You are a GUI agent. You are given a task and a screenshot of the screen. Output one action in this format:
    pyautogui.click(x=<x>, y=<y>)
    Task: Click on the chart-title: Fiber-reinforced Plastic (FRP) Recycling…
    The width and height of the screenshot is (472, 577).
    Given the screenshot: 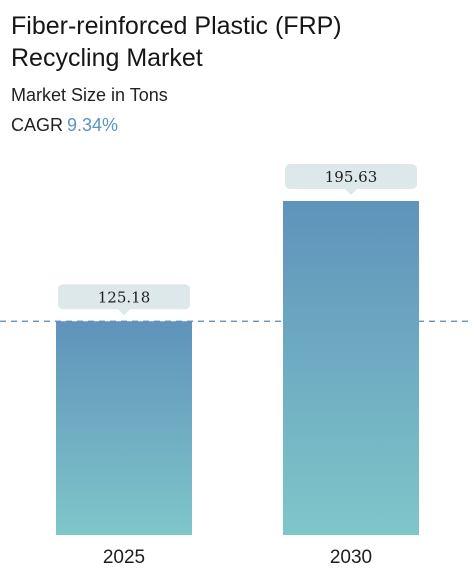 What is the action you would take?
    pyautogui.click(x=176, y=42)
    